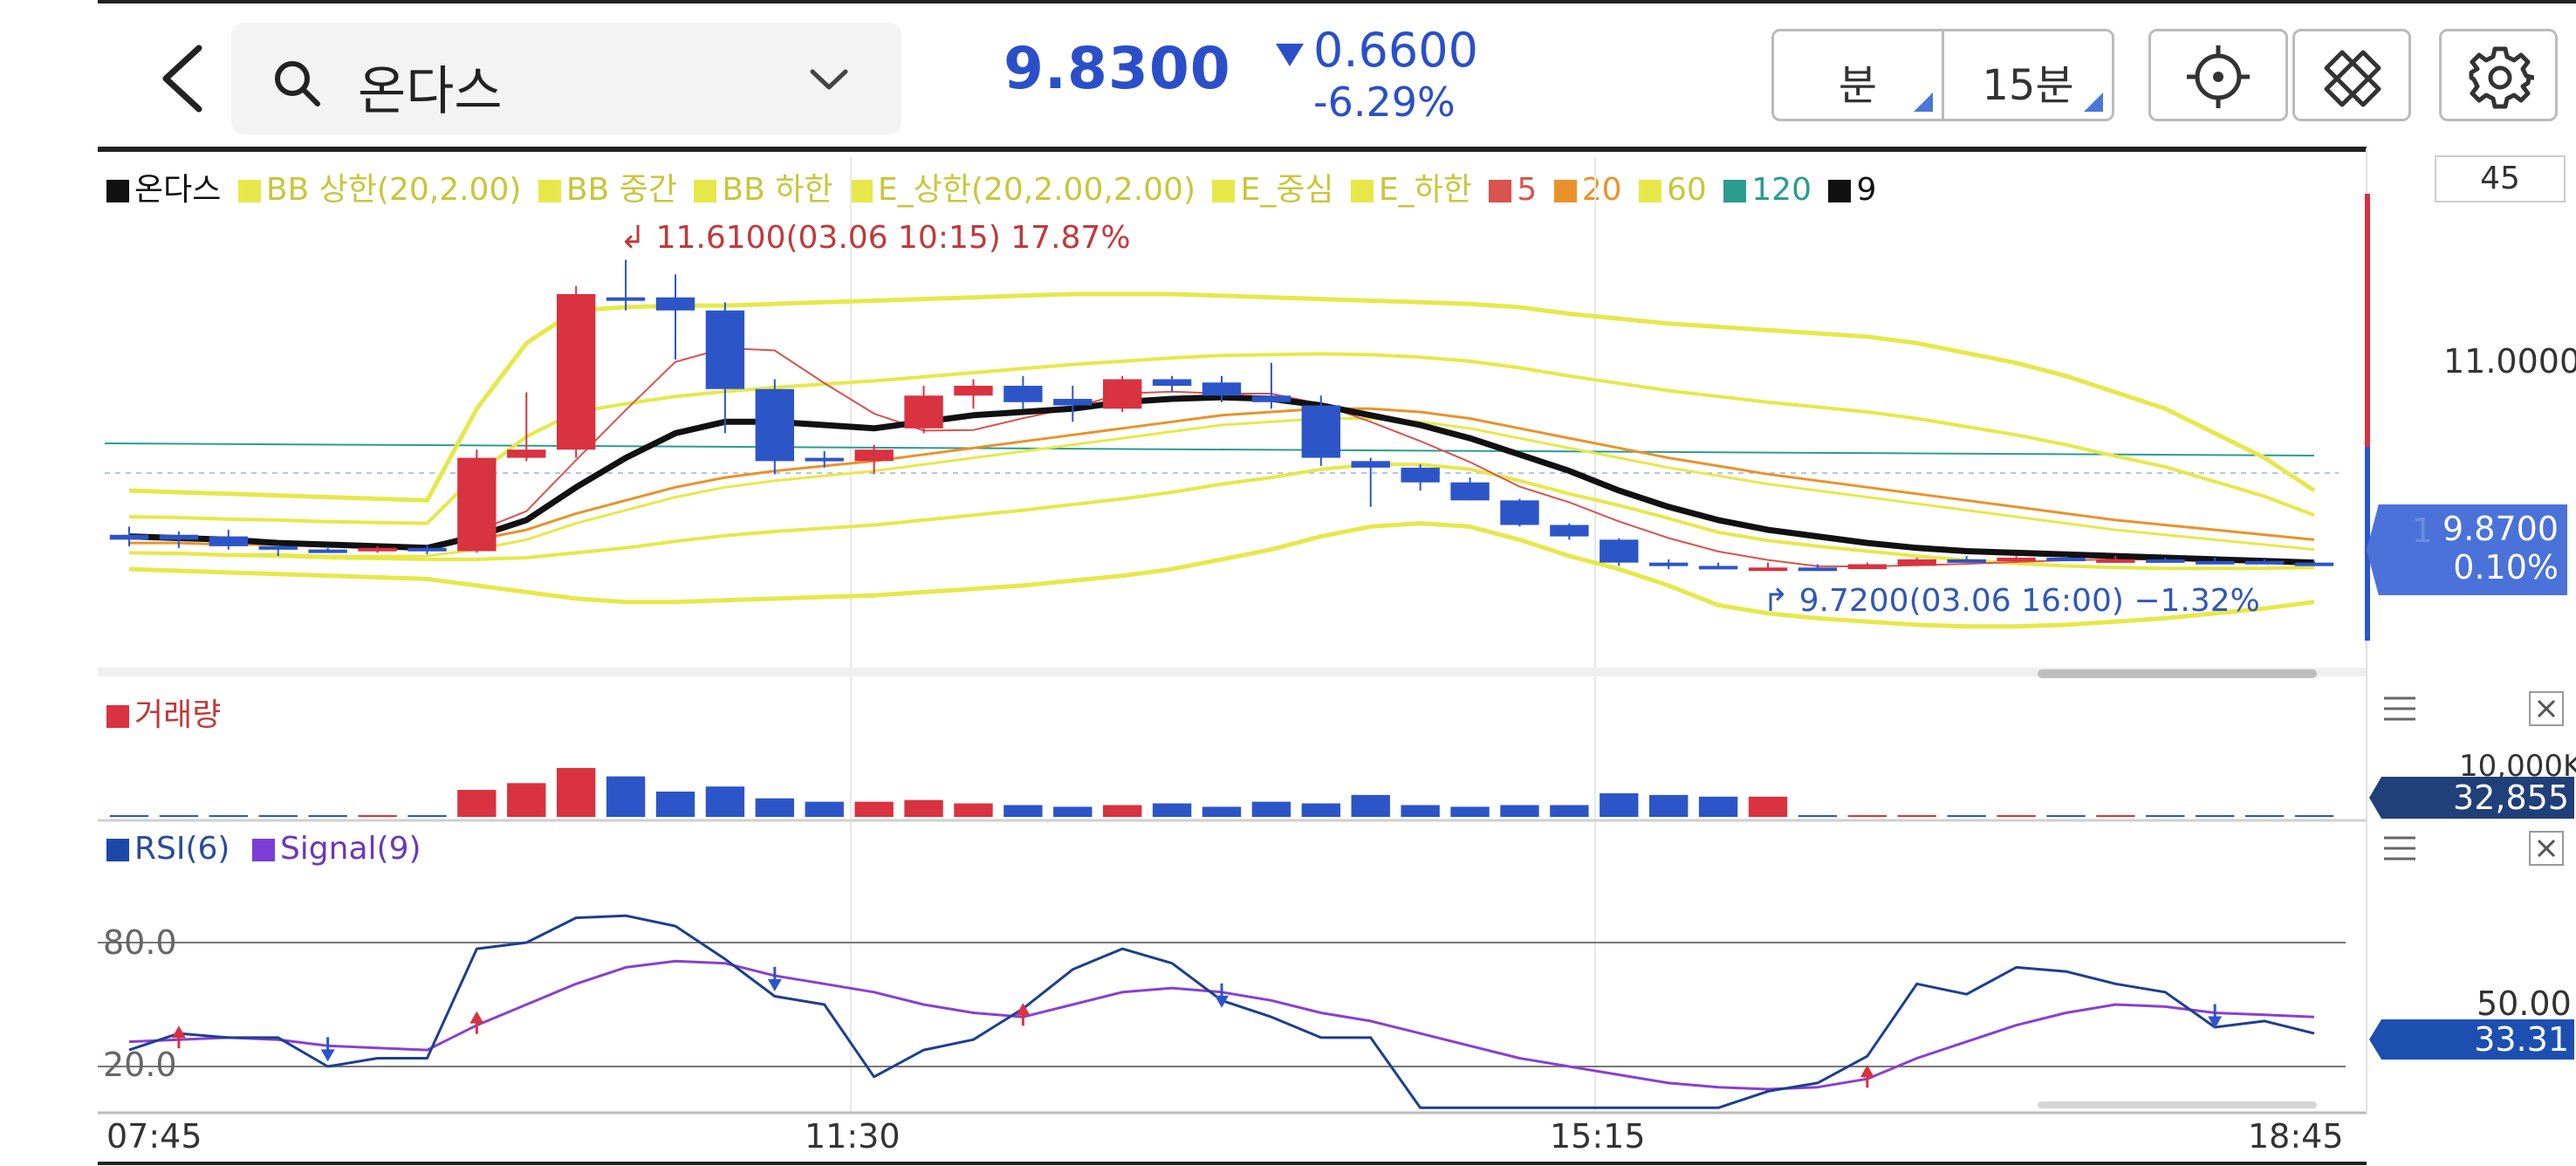 This screenshot has height=1166, width=2576. What do you see at coordinates (477, 1017) in the screenshot?
I see `buy-arrow-icon` at bounding box center [477, 1017].